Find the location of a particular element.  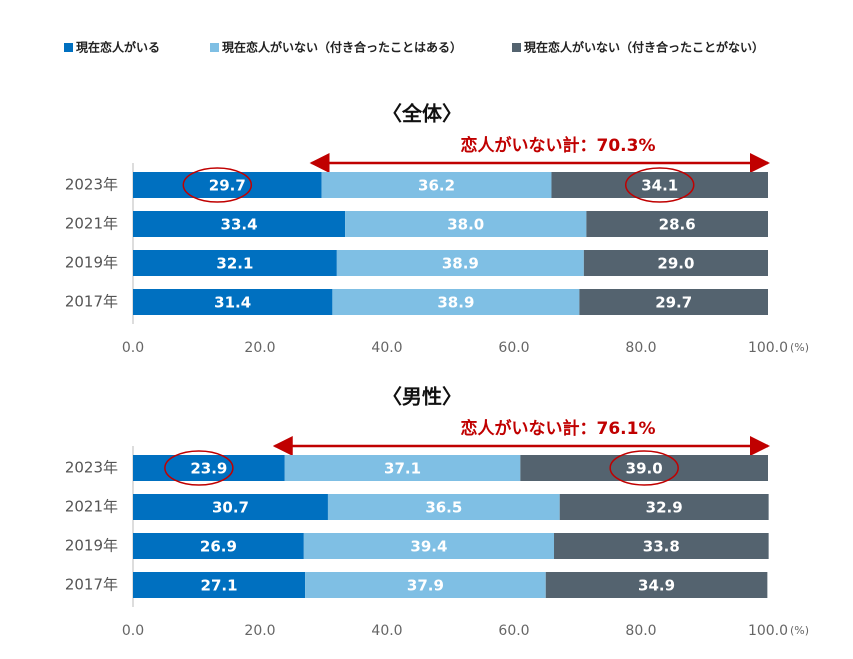

value-label: 33.8 is located at coordinates (661, 547).